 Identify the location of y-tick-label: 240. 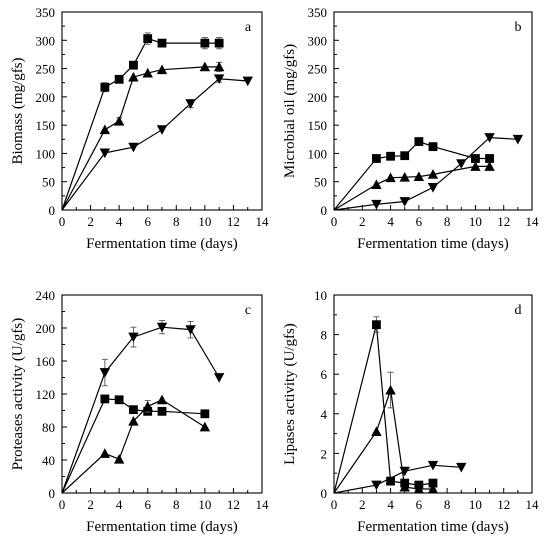
(46, 295).